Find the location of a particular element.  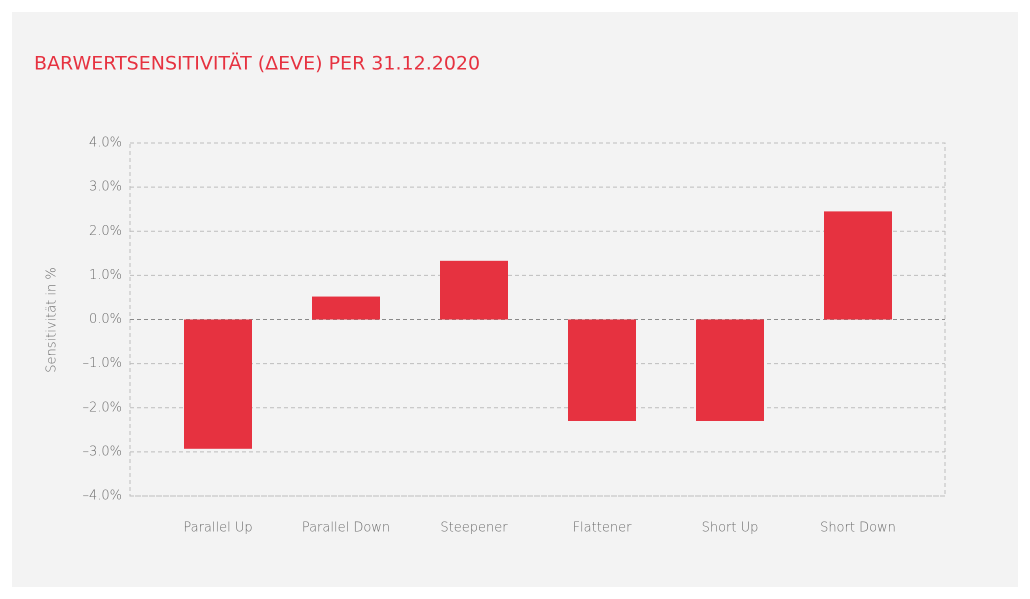

y-tick-label: –4.0% is located at coordinates (102, 496).